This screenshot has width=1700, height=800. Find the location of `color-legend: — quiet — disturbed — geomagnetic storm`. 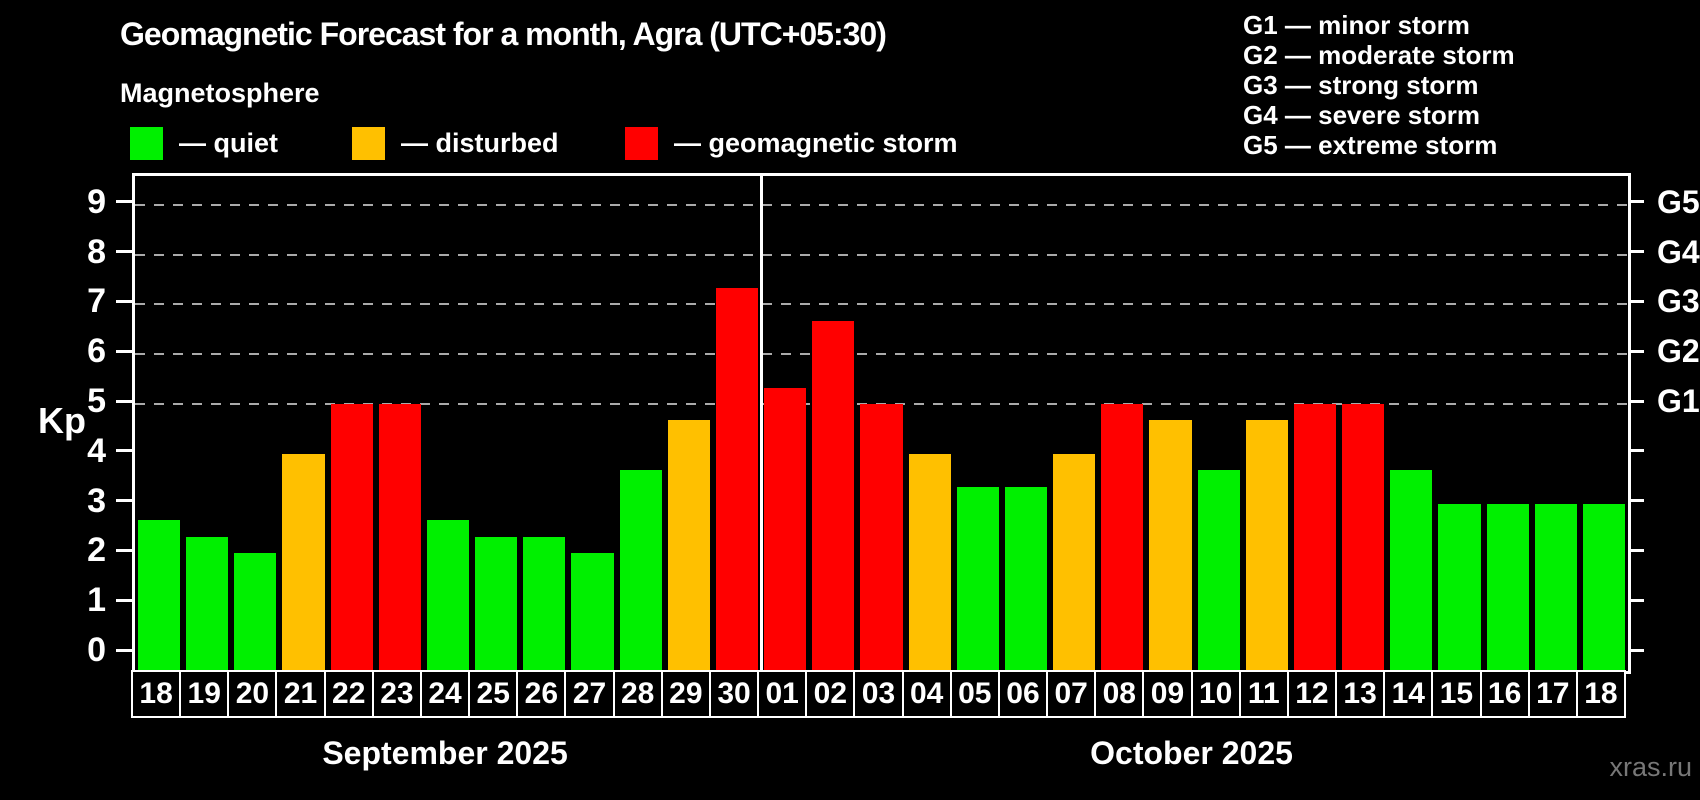

color-legend: — quiet — disturbed — geomagnetic storm is located at coordinates (500, 143).